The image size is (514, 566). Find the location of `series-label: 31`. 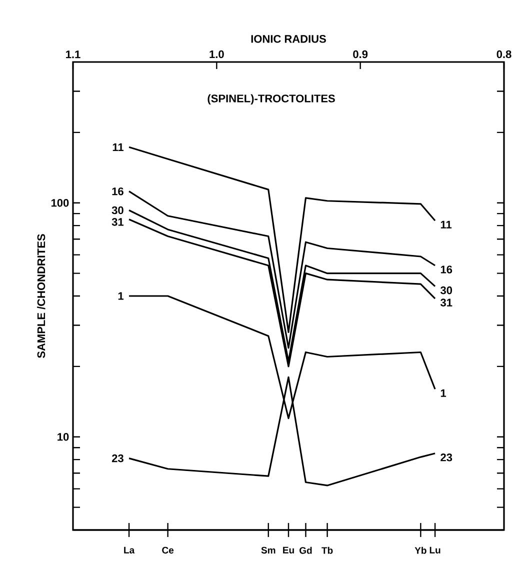

series-label: 31 is located at coordinates (446, 302).